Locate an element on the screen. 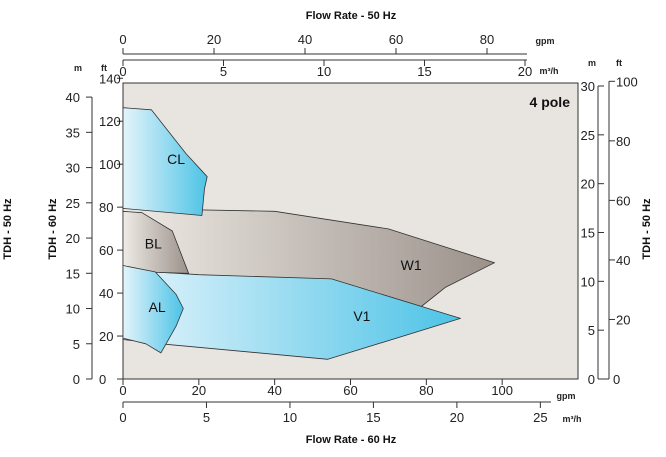 The image size is (666, 457). label-w1: W1 is located at coordinates (411, 265).